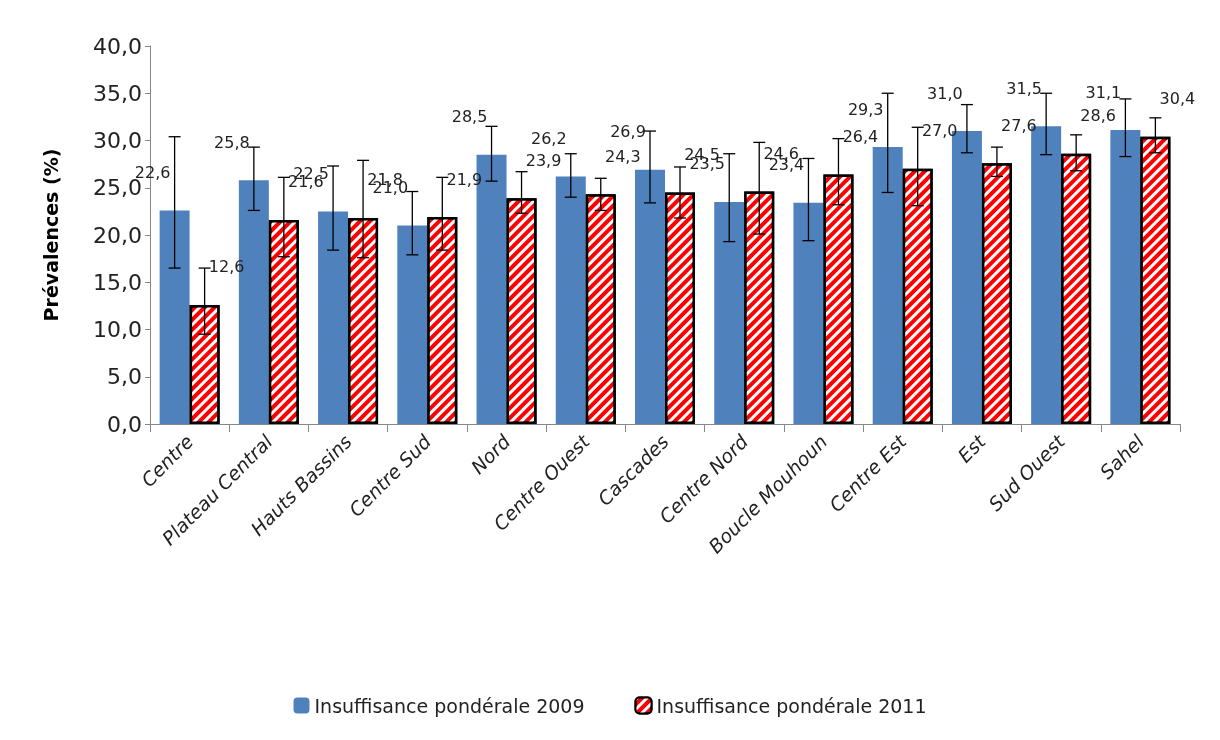 The width and height of the screenshot is (1220, 740). I want to click on data-label: 31,5, so click(1024, 88).